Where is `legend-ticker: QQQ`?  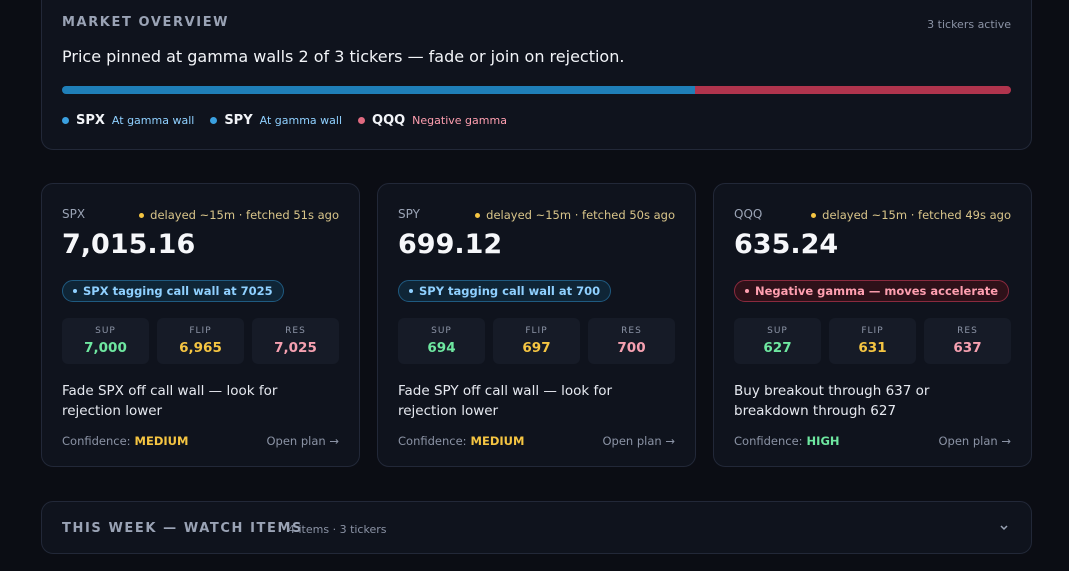
legend-ticker: QQQ is located at coordinates (389, 120).